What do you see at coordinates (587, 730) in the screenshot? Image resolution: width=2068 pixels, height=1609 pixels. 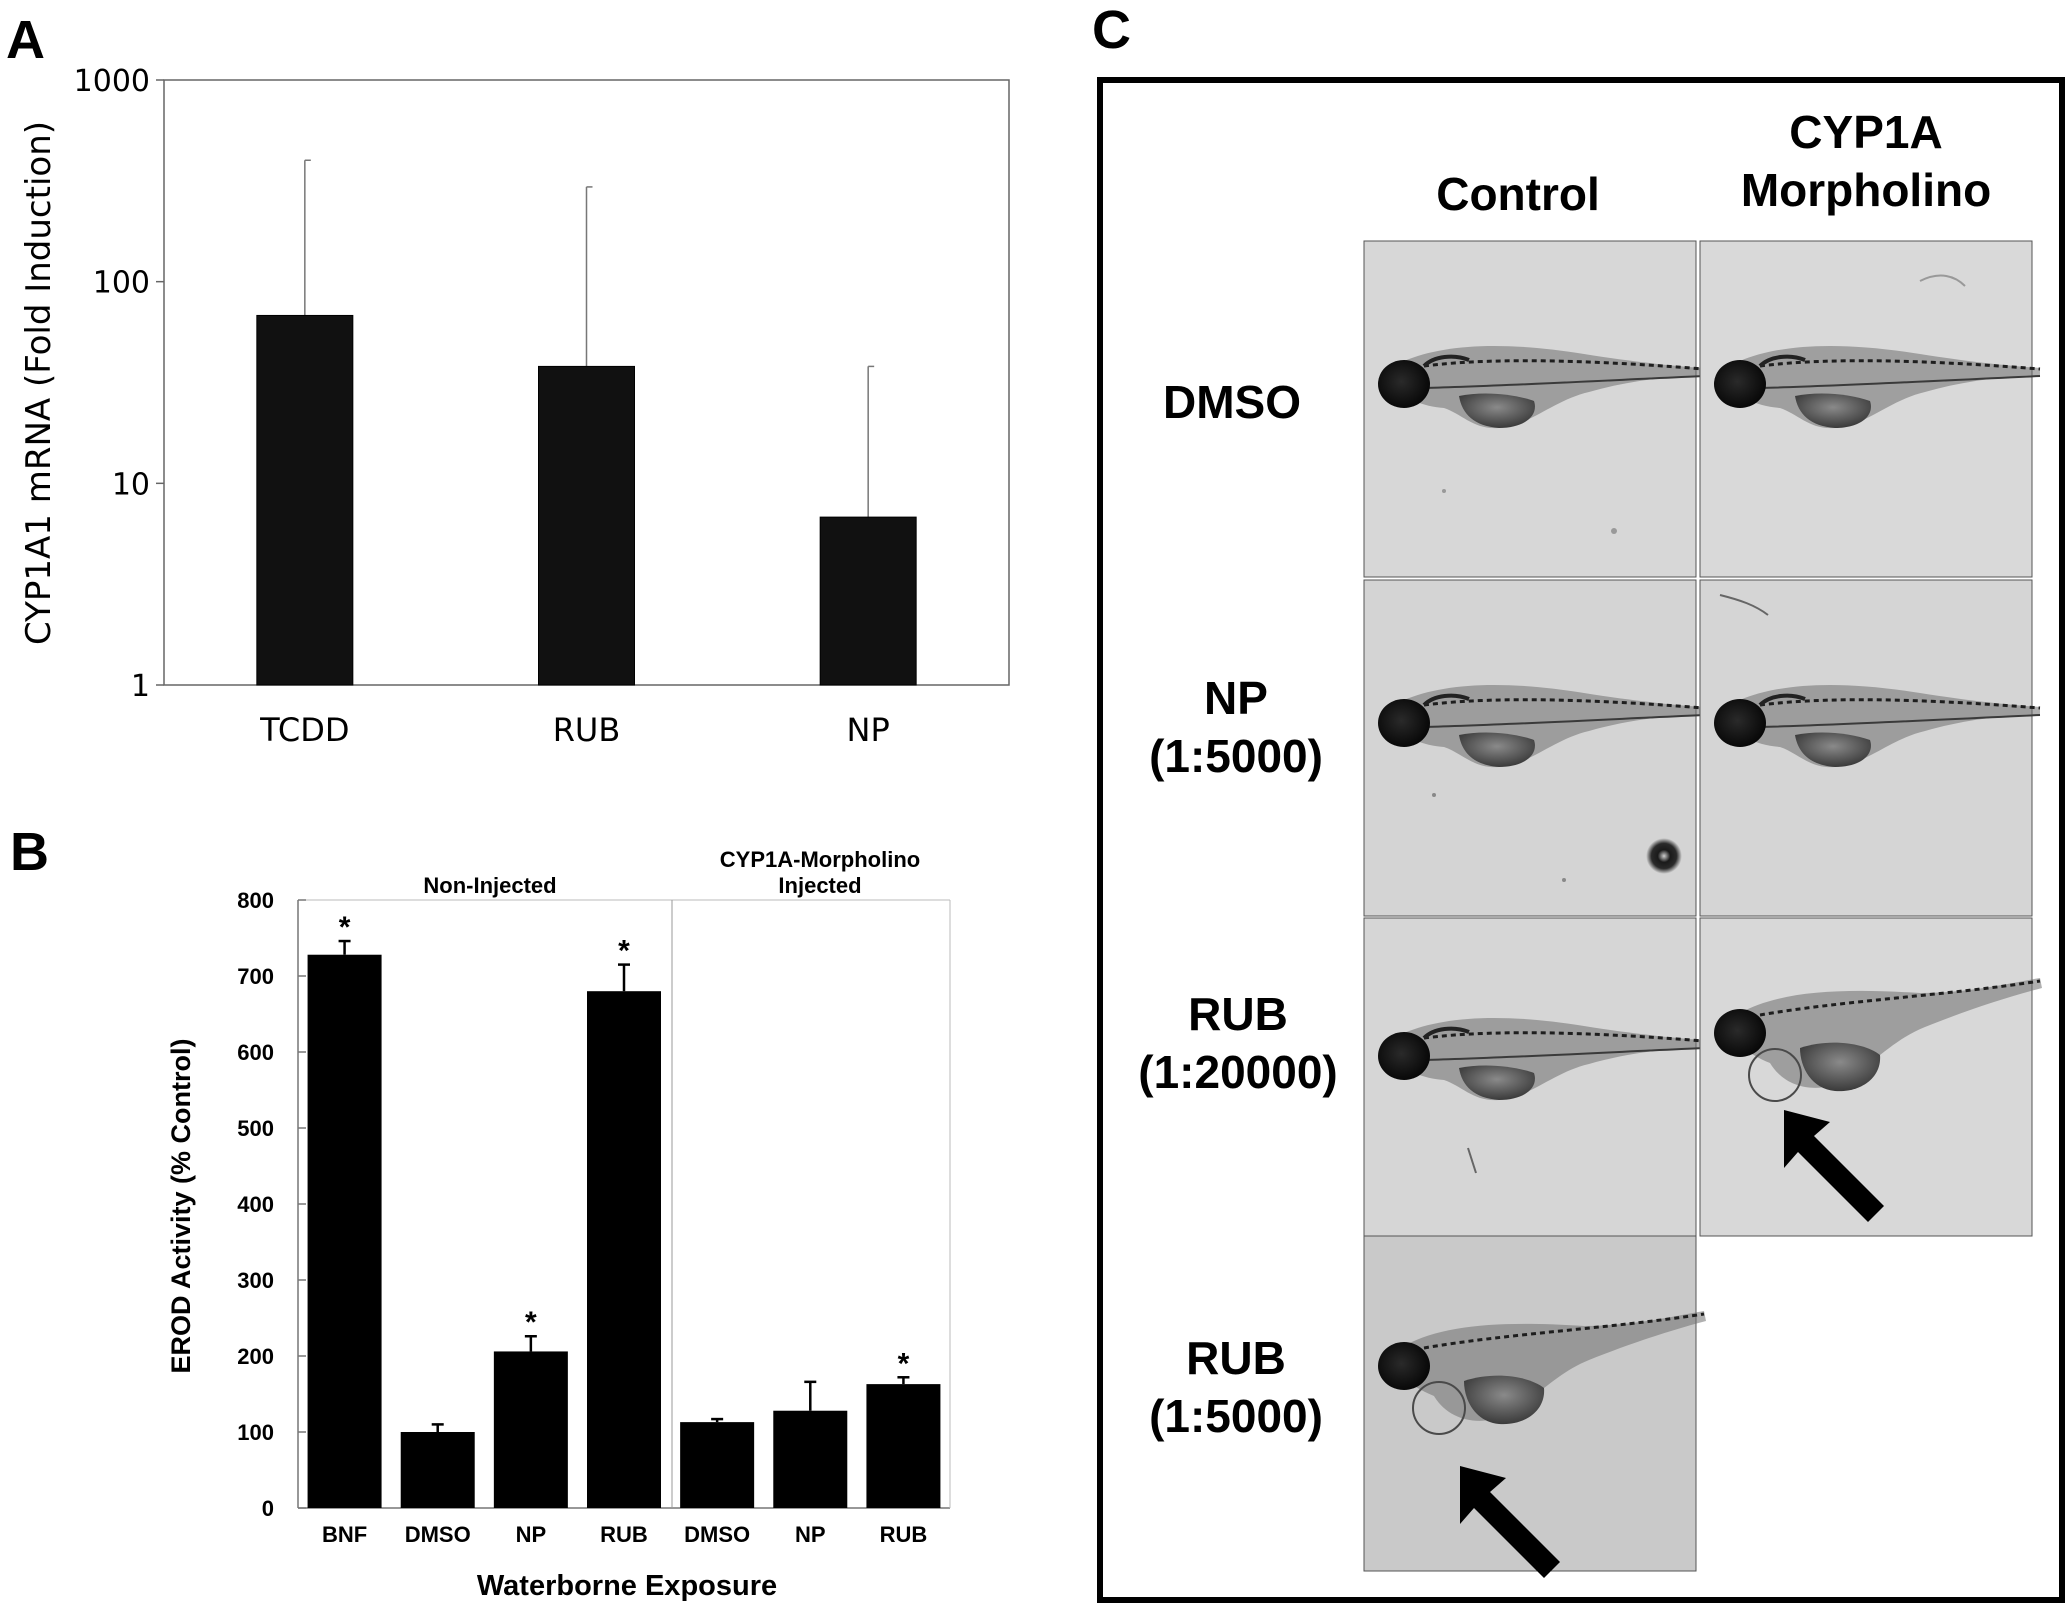 I see `chart-a-x-tick-label: RUB` at bounding box center [587, 730].